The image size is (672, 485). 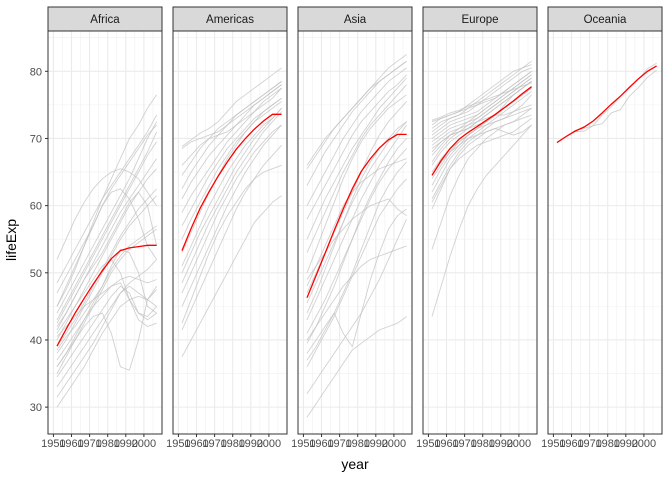 What do you see at coordinates (355, 464) in the screenshot?
I see `x-axis-title: year` at bounding box center [355, 464].